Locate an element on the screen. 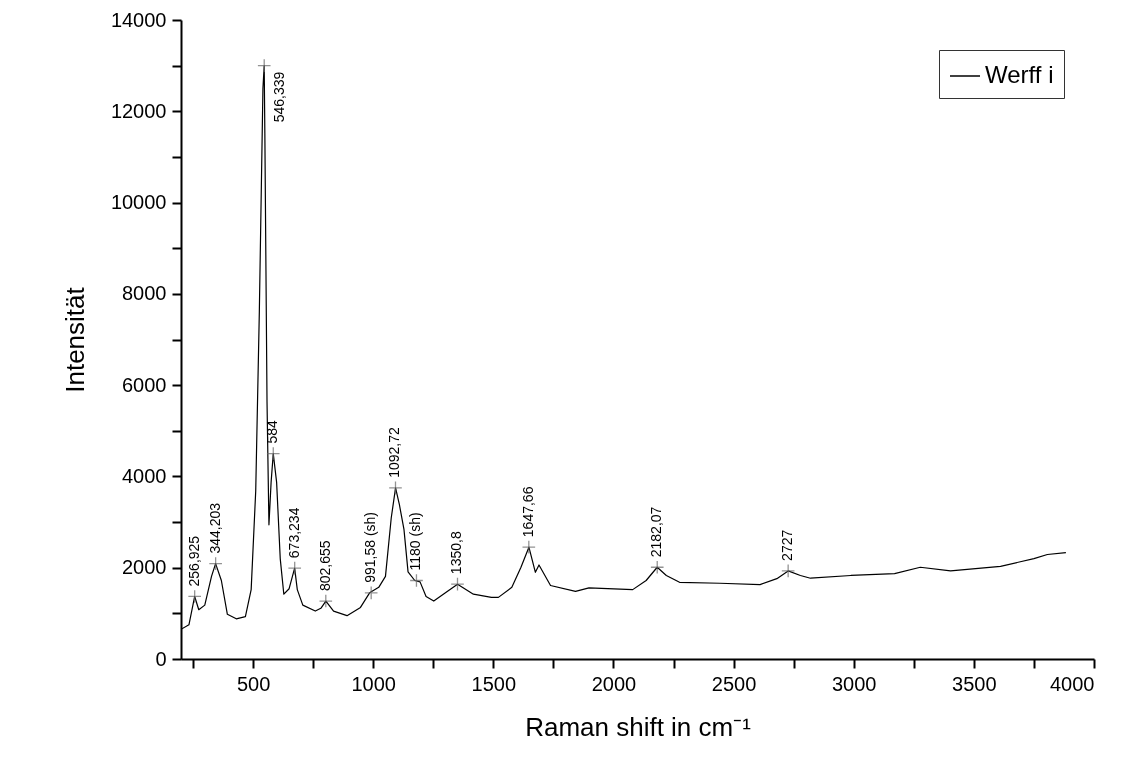  x-tick-label: 500 is located at coordinates (253, 683).